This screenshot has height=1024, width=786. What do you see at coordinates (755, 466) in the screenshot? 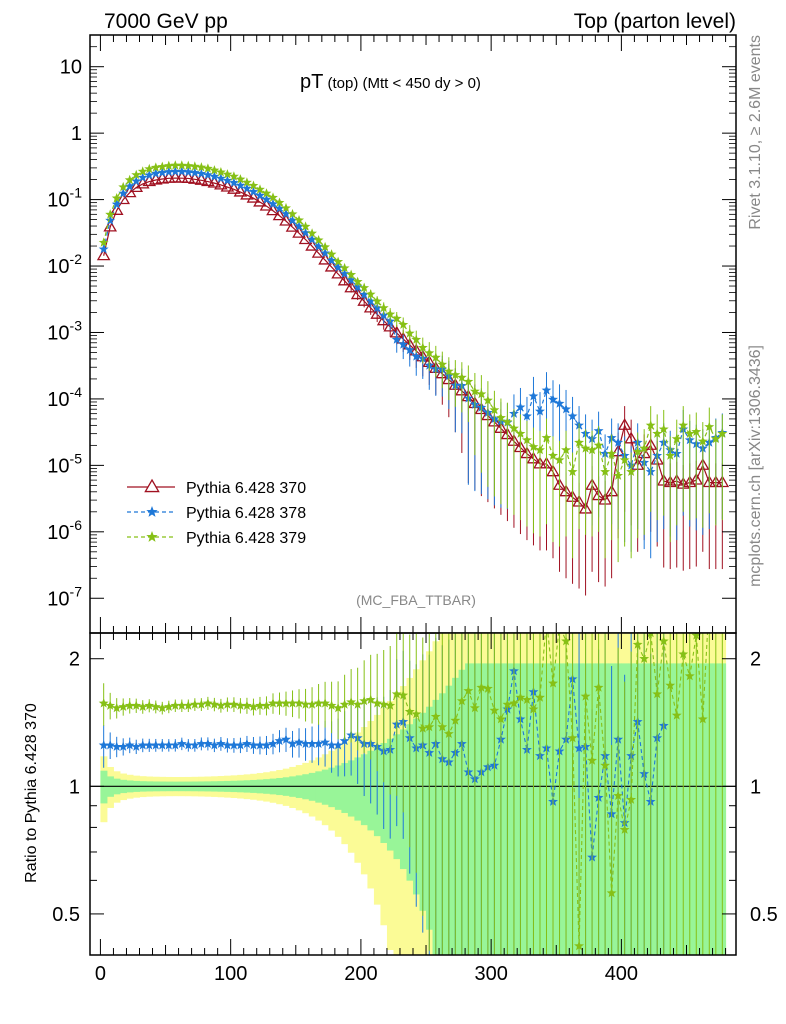
I see `mcplots-label: mcplots.cern.ch [arXiv:1306.3436]` at bounding box center [755, 466].